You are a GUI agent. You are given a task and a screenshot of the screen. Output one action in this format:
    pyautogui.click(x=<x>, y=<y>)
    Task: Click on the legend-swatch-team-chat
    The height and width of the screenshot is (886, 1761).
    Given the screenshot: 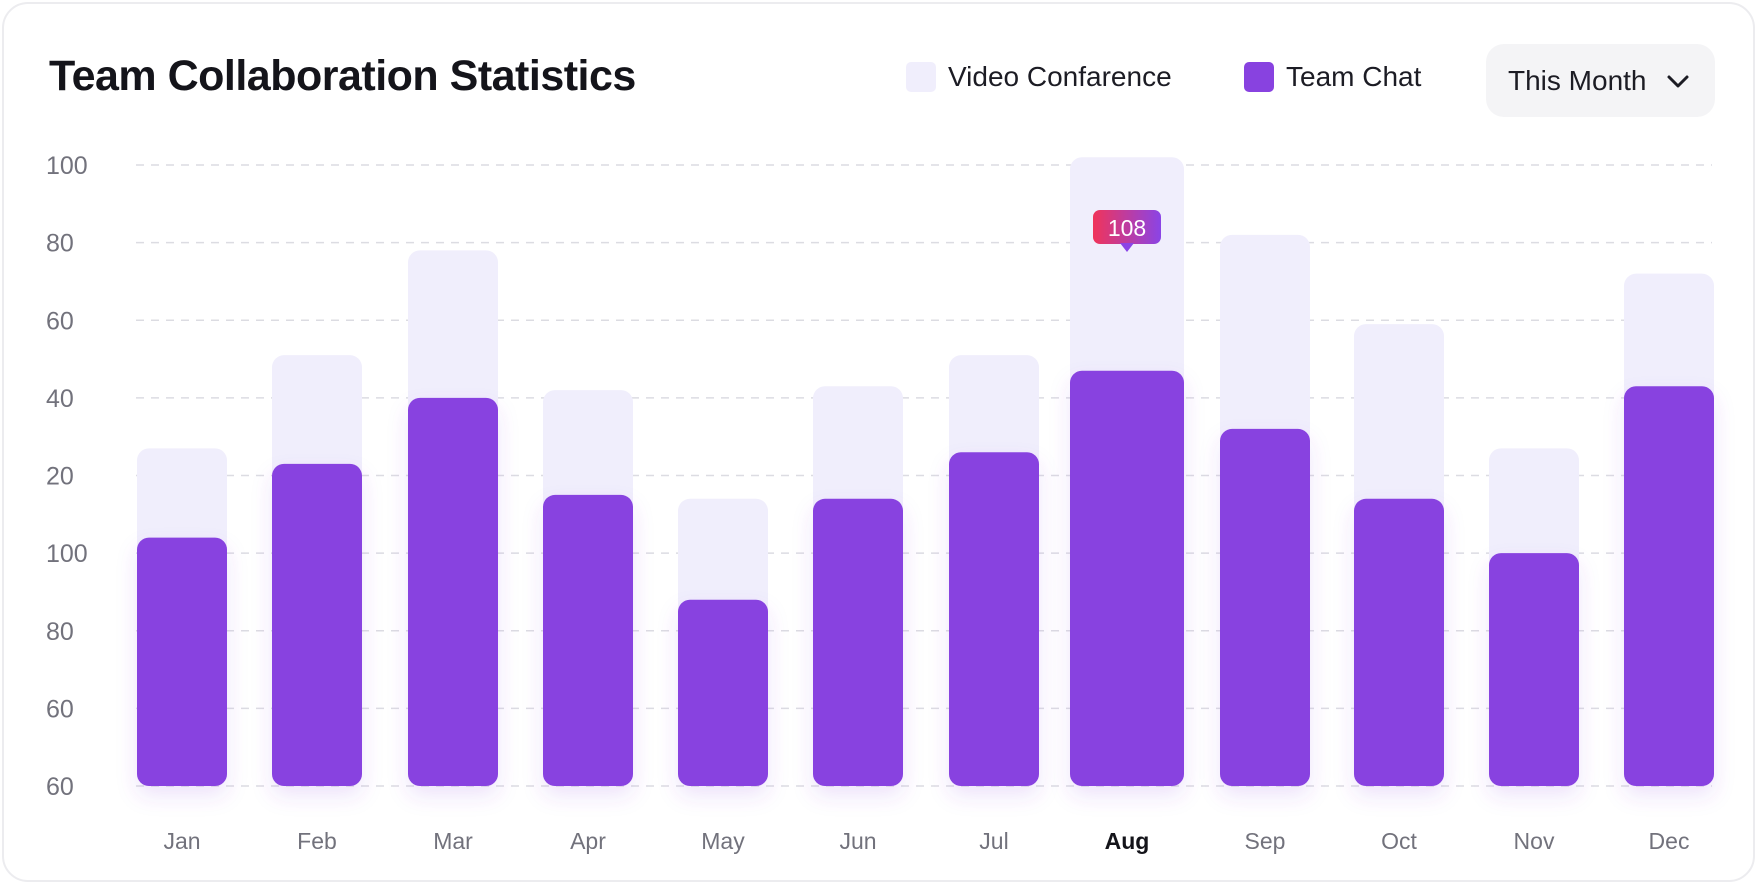 What is the action you would take?
    pyautogui.click(x=1259, y=77)
    